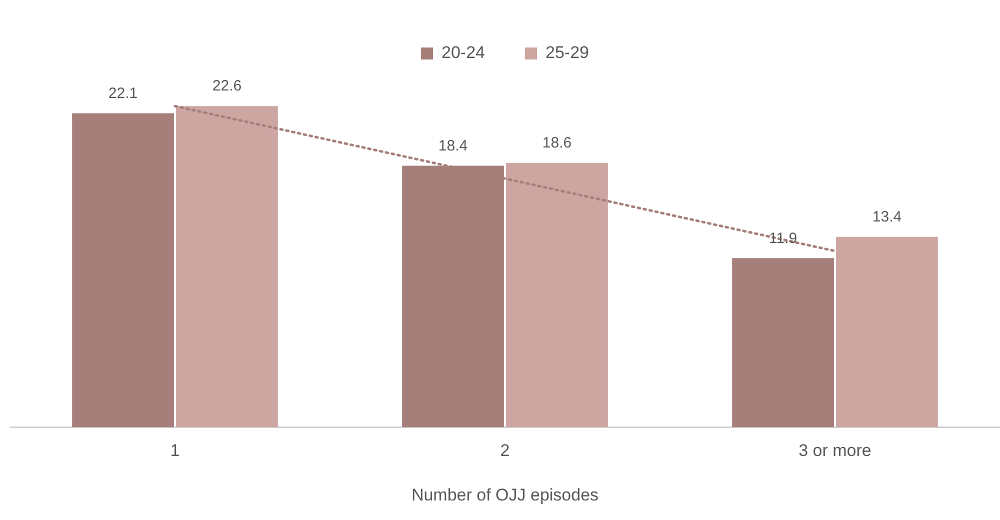  Describe the element at coordinates (453, 145) in the screenshot. I see `data-label: 18.4` at that location.